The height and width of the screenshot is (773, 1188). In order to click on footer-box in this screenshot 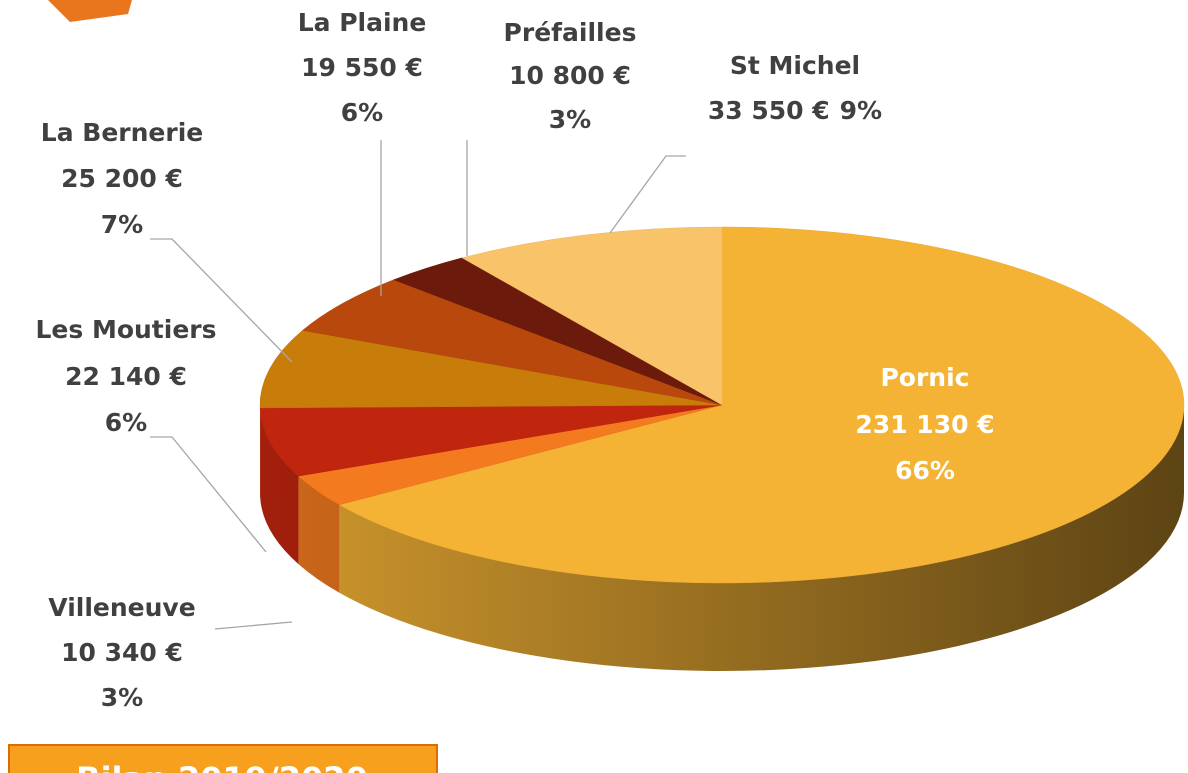, I will do `click(223, 758)`.